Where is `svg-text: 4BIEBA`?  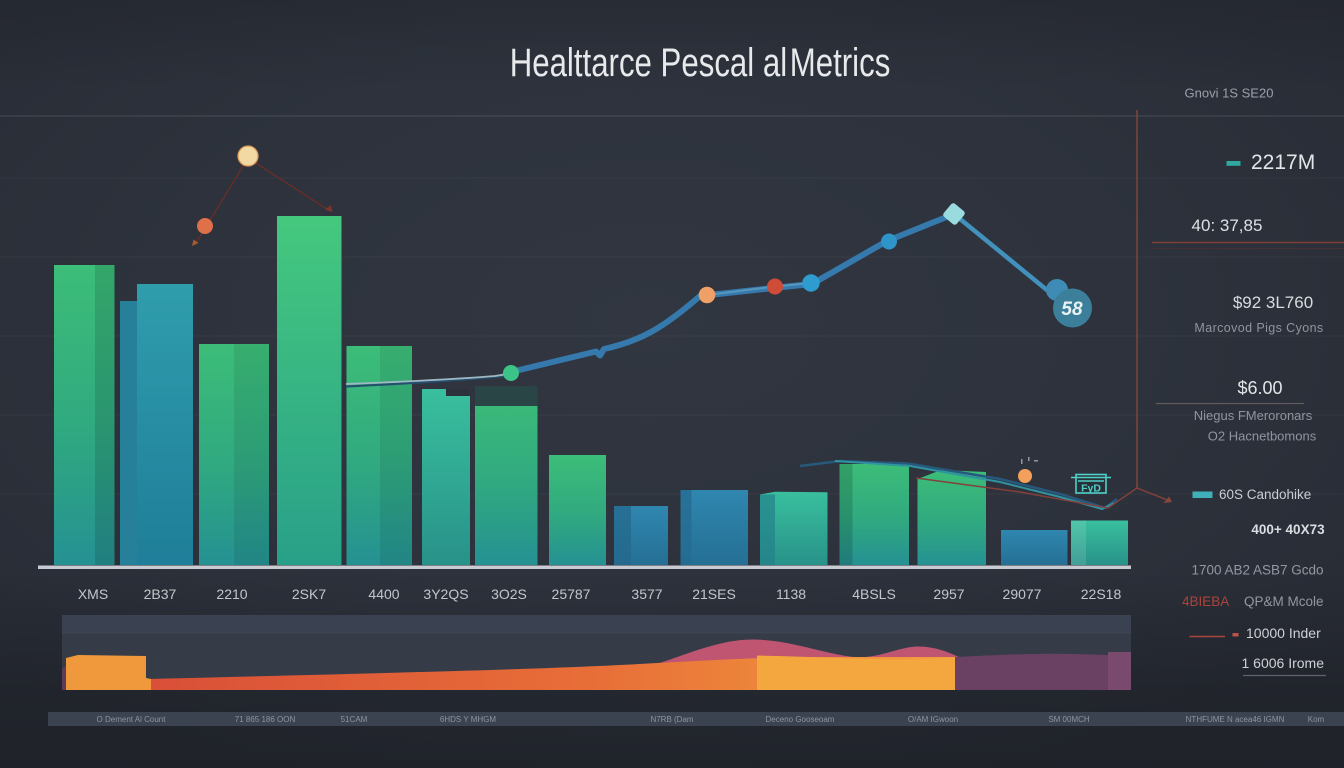
svg-text: 4BIEBA is located at coordinates (1205, 601).